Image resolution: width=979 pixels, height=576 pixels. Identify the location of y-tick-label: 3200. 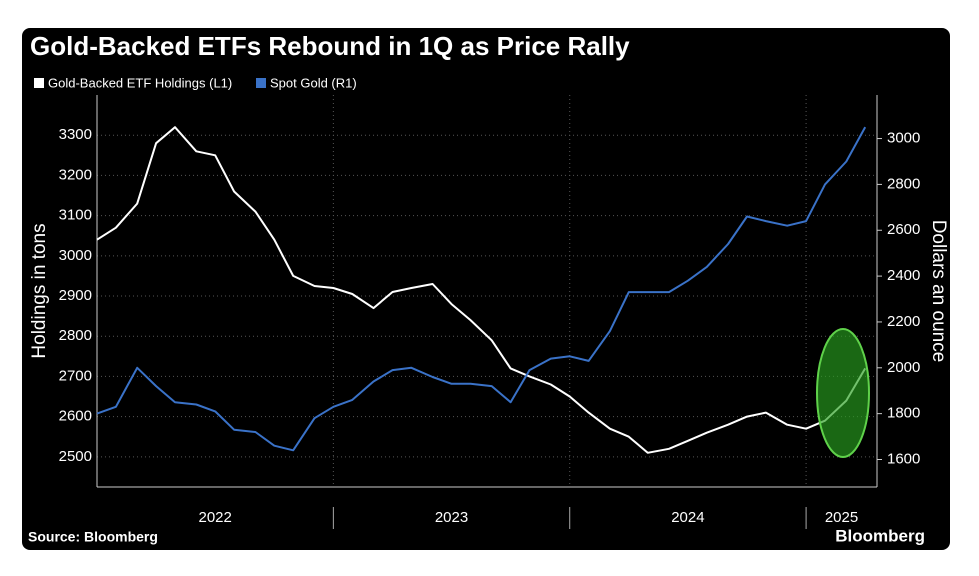
(75, 174).